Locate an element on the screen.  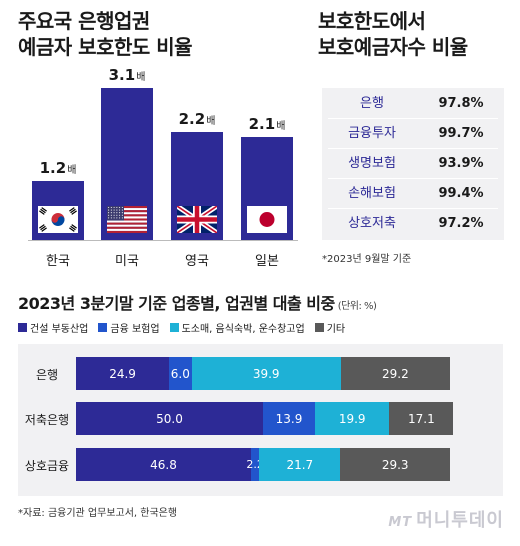
loan-share-segment: 17.1 is located at coordinates (421, 418).